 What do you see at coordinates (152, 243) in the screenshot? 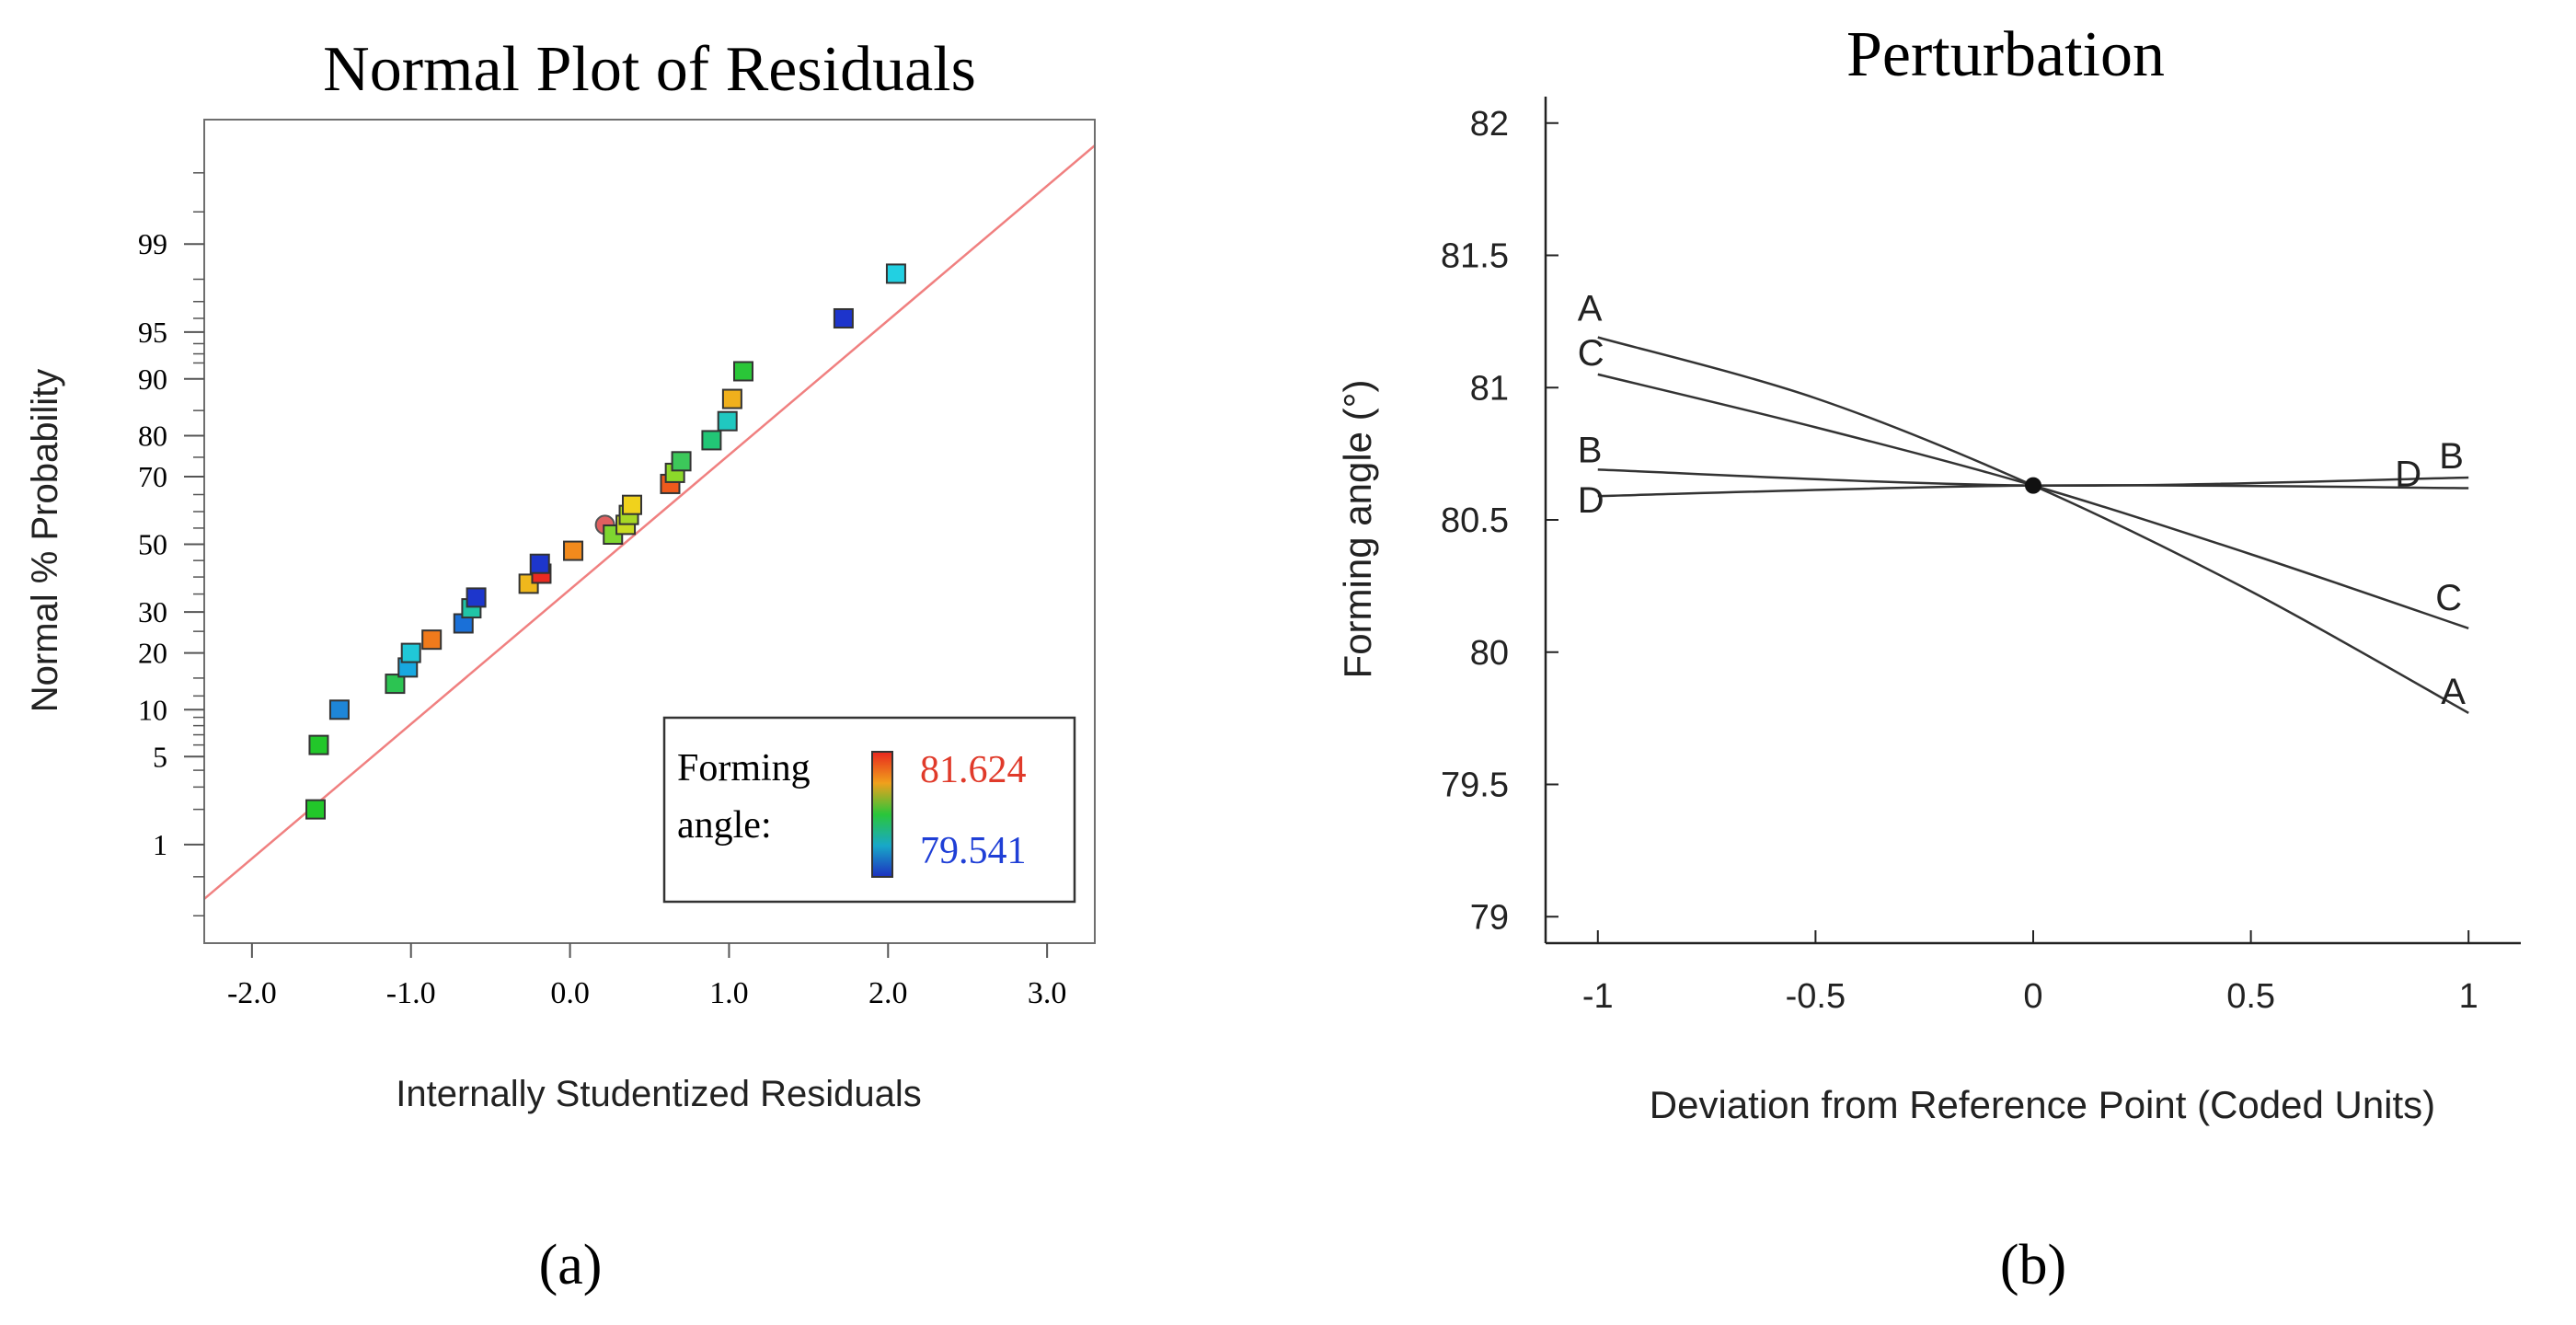
I see `y-tick-label: 99` at bounding box center [152, 243].